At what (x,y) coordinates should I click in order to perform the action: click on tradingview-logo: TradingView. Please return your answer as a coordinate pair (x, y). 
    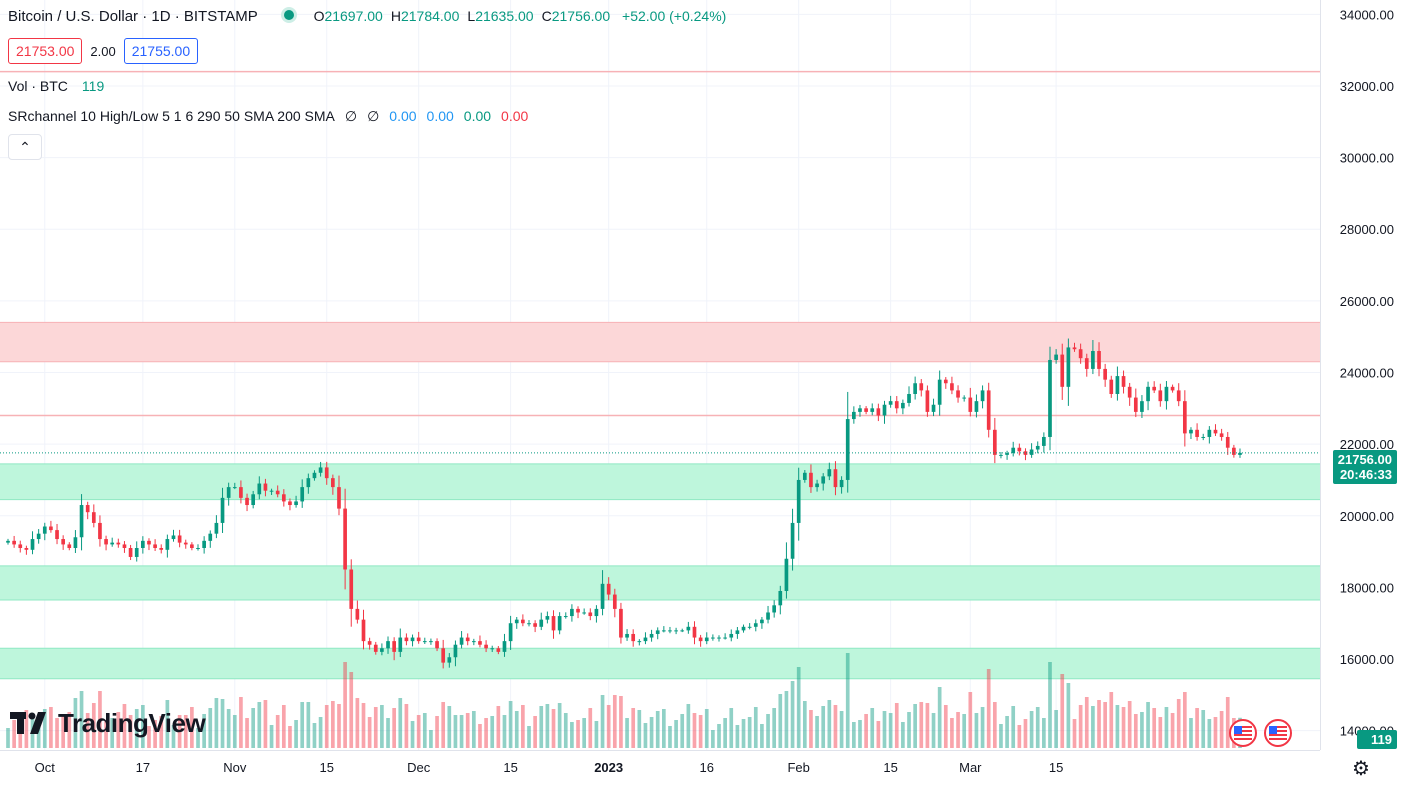
    Looking at the image, I should click on (108, 723).